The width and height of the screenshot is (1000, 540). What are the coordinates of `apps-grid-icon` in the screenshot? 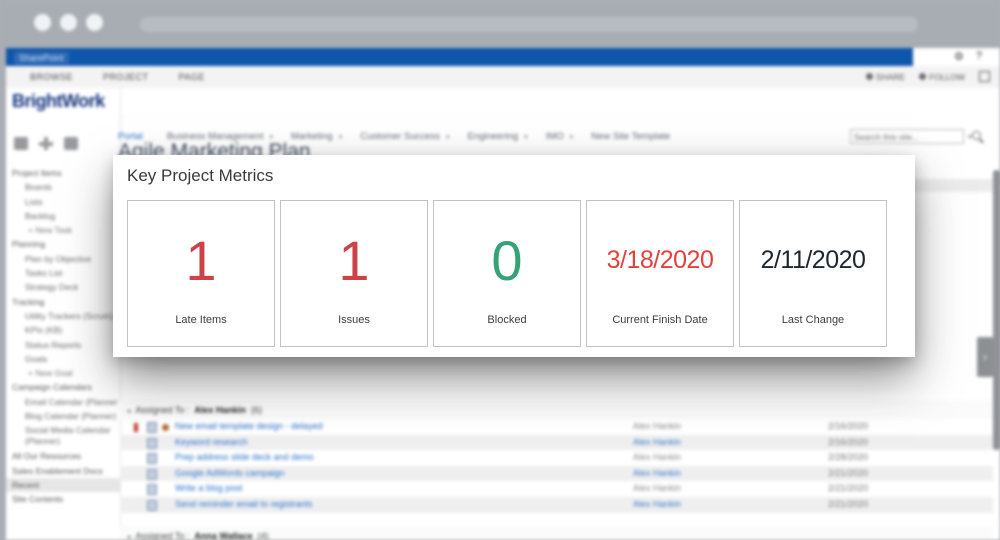 It's located at (21, 143).